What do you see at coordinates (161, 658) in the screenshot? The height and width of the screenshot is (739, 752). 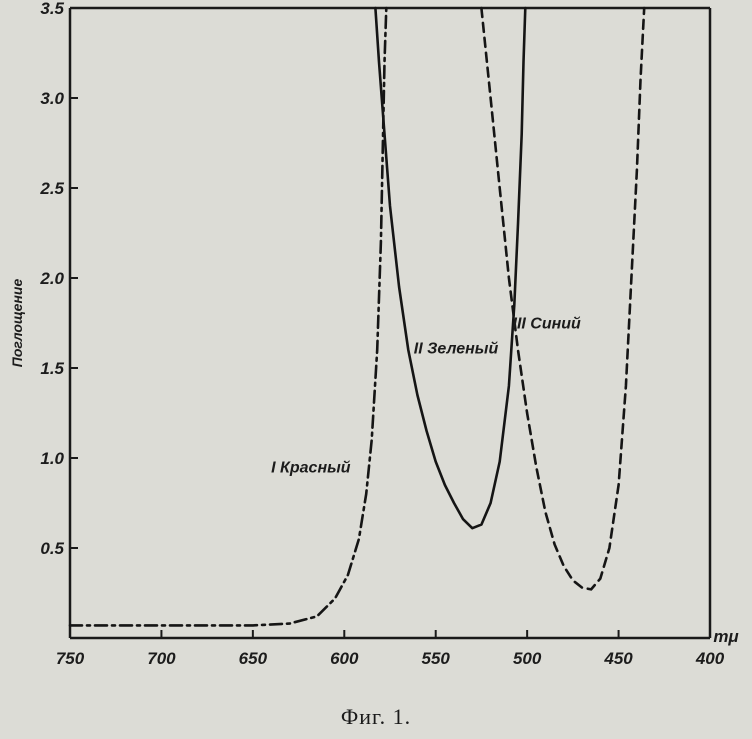 I see `x-tick-label: 700` at bounding box center [161, 658].